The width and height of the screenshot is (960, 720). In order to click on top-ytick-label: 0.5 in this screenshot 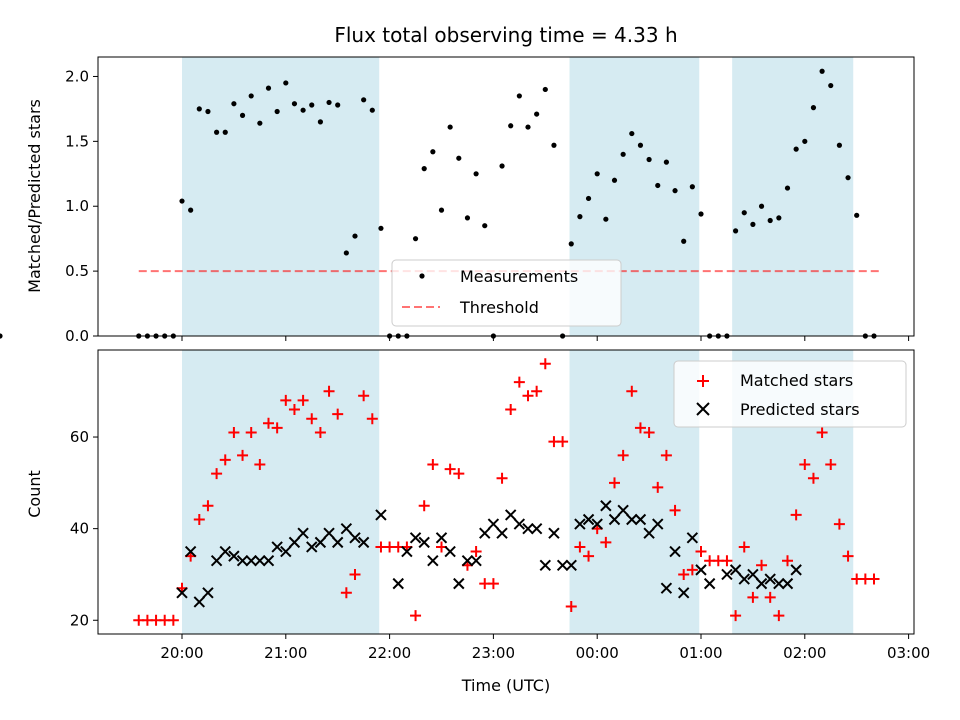, I will do `click(77, 271)`.